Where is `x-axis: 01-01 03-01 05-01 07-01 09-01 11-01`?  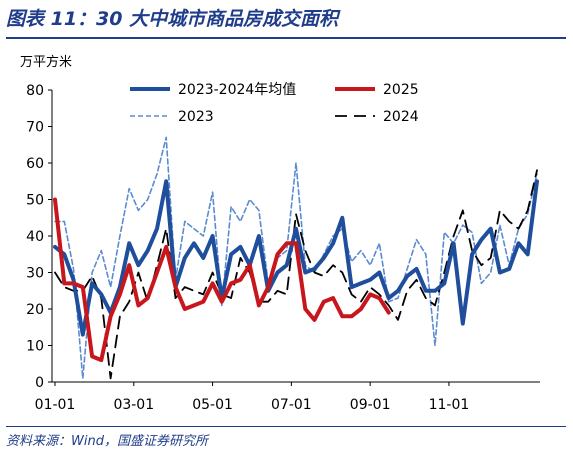 x-axis: 01-01 03-01 05-01 07-01 09-01 11-01 is located at coordinates (287, 397).